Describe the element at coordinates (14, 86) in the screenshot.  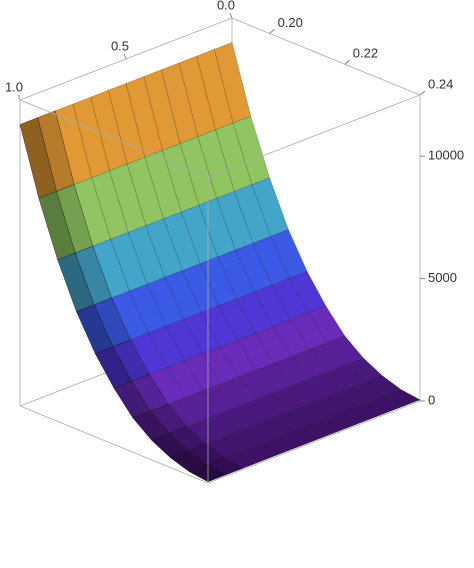
I see `y-tick-label: 1.0` at that location.